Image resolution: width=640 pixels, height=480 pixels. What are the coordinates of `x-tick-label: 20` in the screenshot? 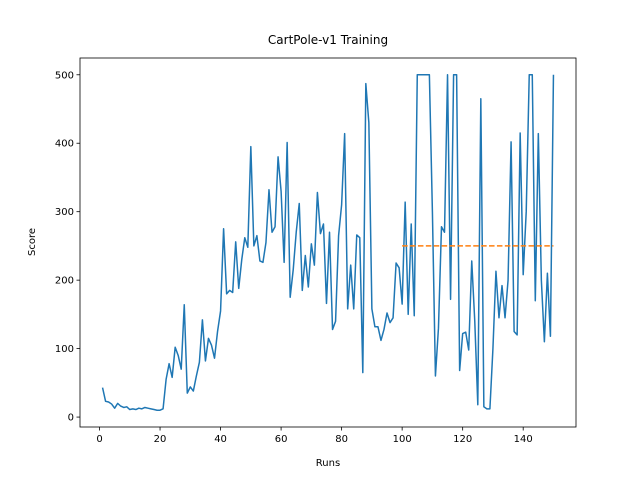 It's located at (160, 439).